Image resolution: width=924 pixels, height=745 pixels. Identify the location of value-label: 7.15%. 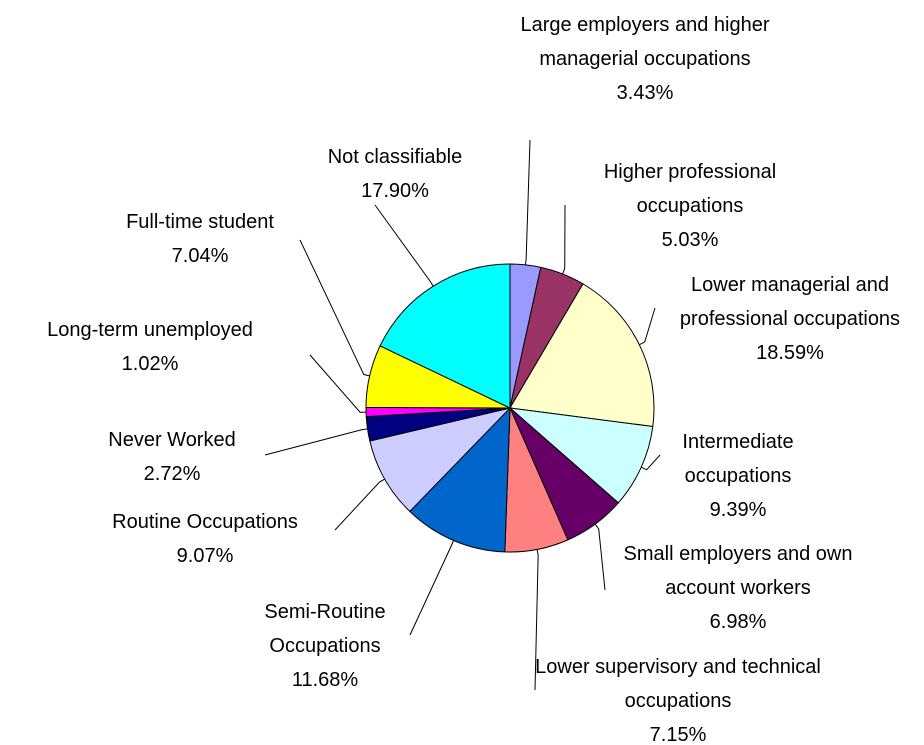
(678, 734).